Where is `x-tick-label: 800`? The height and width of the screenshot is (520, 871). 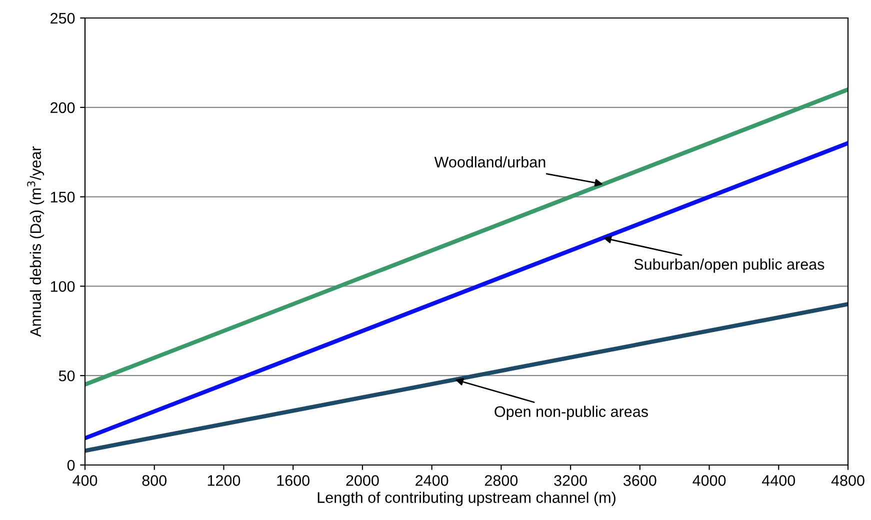 x-tick-label: 800 is located at coordinates (154, 480).